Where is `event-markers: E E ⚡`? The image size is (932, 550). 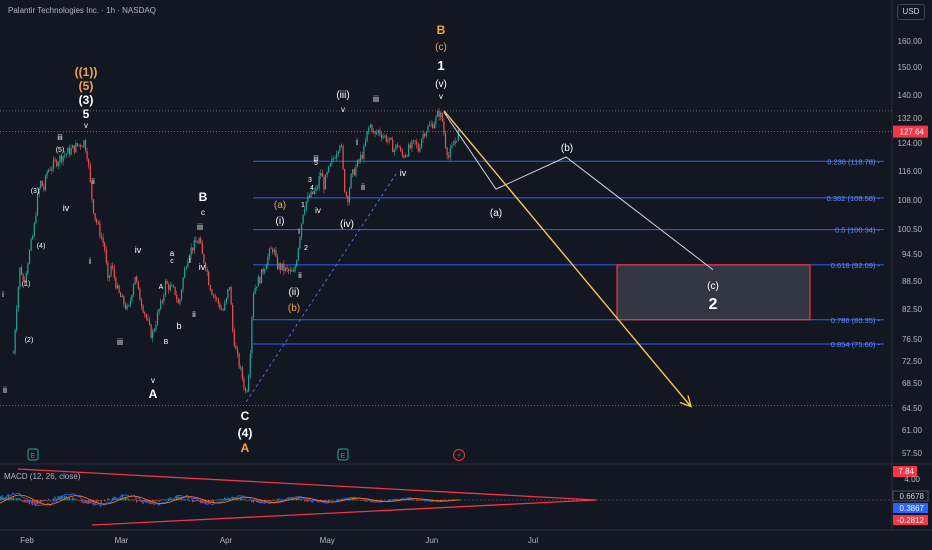
event-markers: E E ⚡ is located at coordinates (246, 454).